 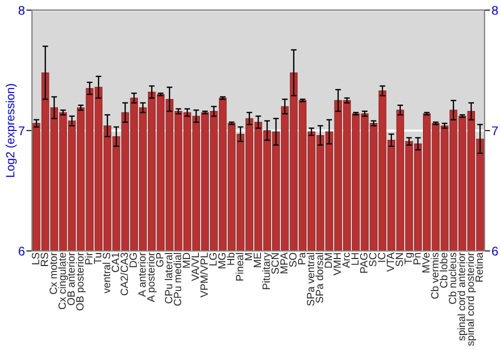 I want to click on x-tick-label: CPu lateral, so click(x=168, y=278).